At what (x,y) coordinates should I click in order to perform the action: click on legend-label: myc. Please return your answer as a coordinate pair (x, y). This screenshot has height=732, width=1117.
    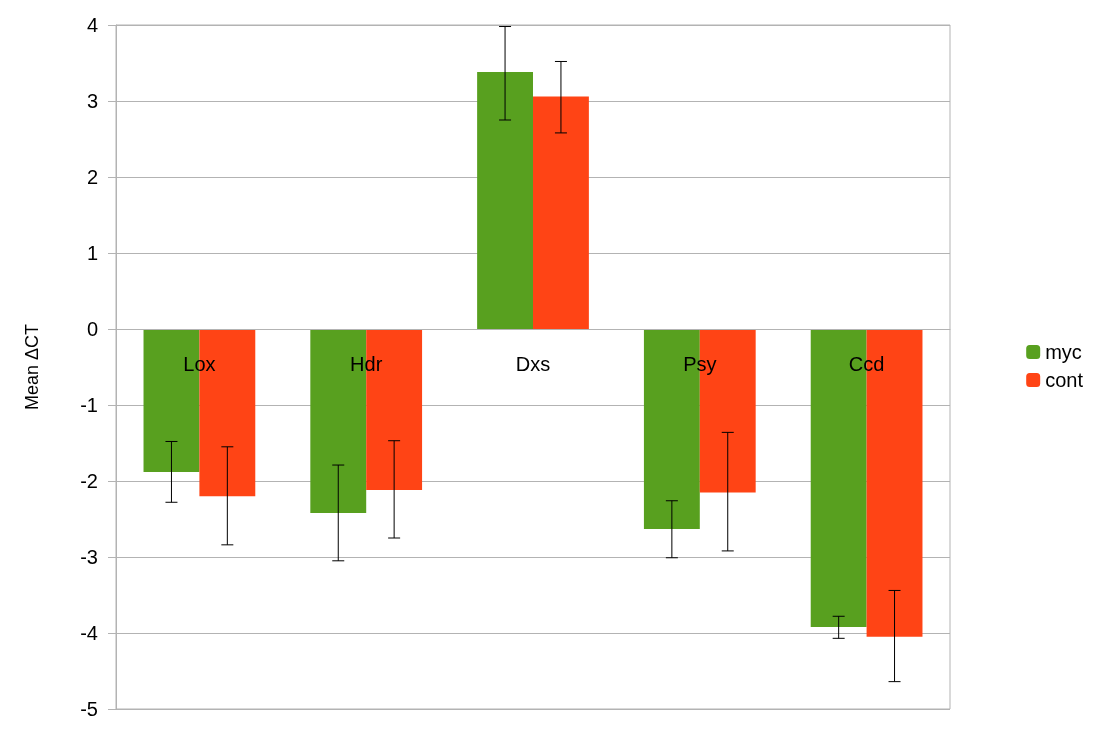
    Looking at the image, I should click on (1063, 352).